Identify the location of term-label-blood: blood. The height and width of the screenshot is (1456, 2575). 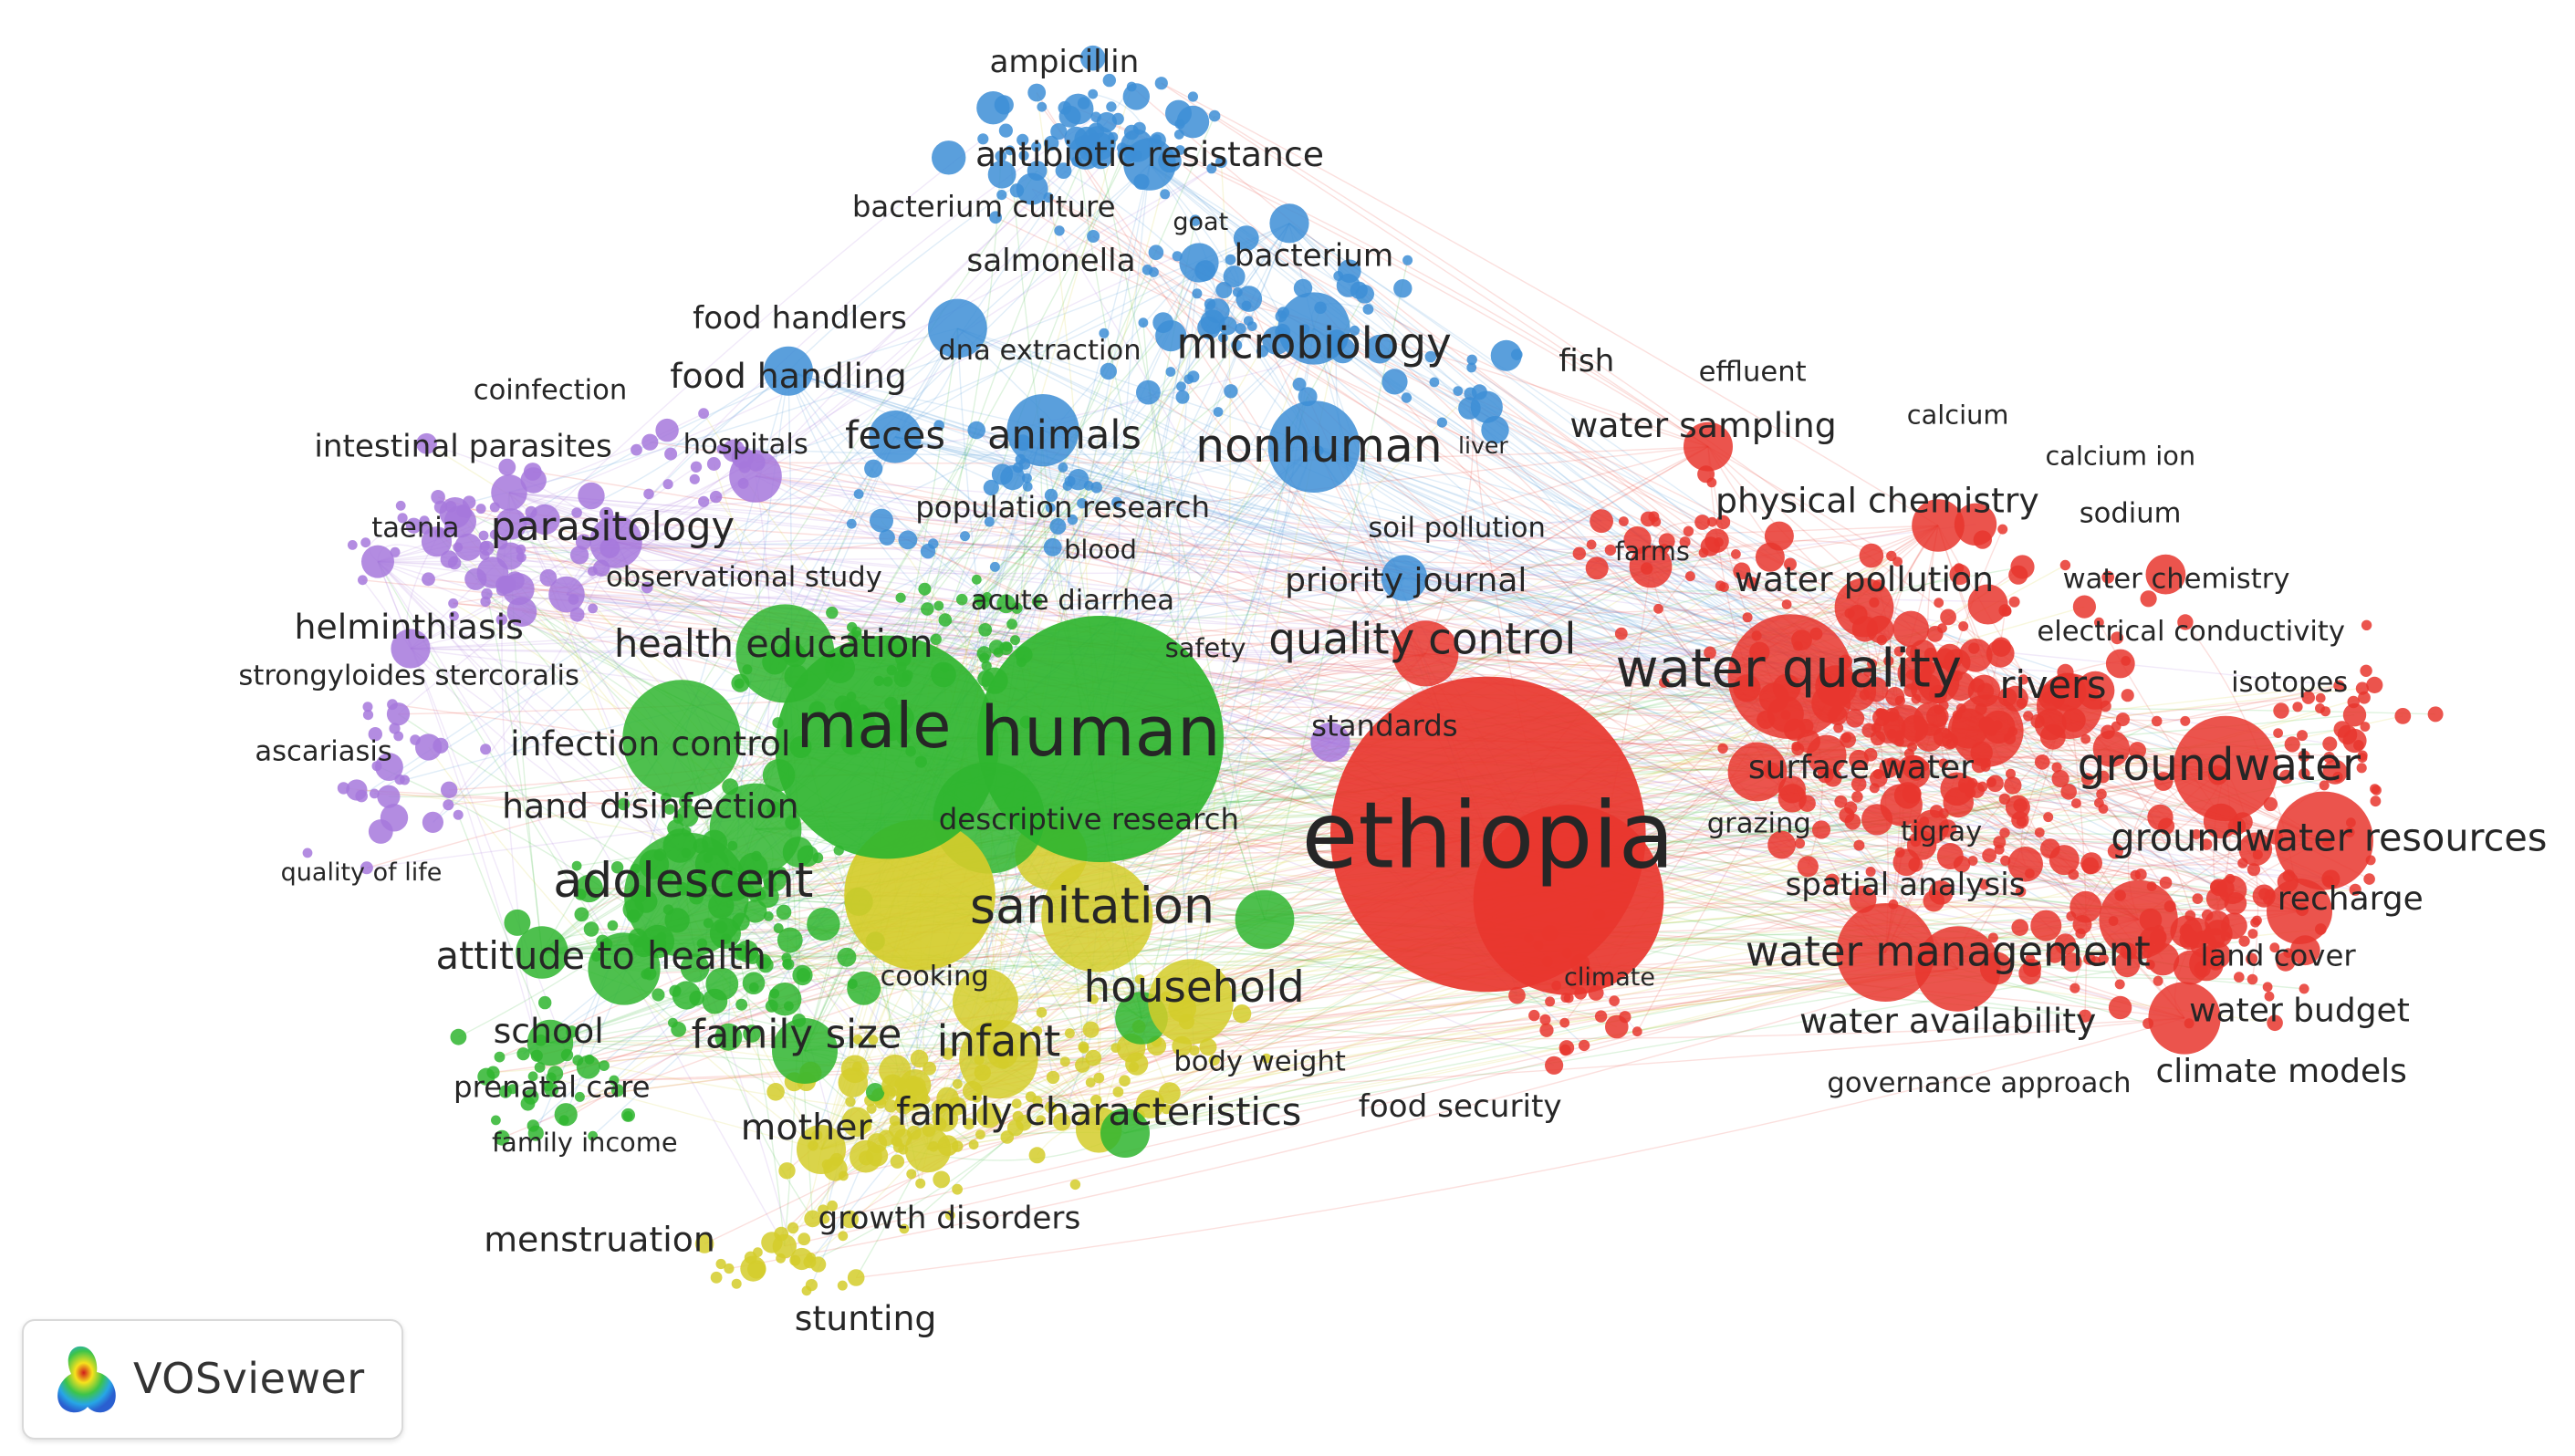
(1100, 550).